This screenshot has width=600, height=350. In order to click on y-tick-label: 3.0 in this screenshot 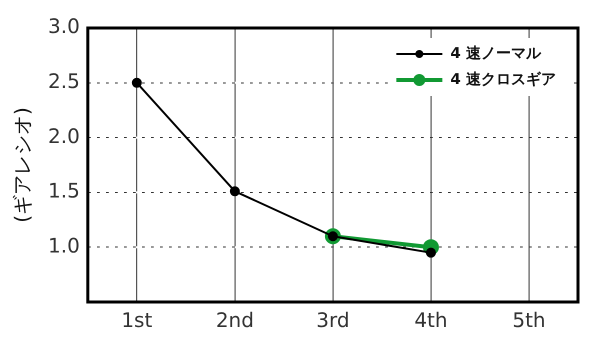, I will do `click(64, 26)`.